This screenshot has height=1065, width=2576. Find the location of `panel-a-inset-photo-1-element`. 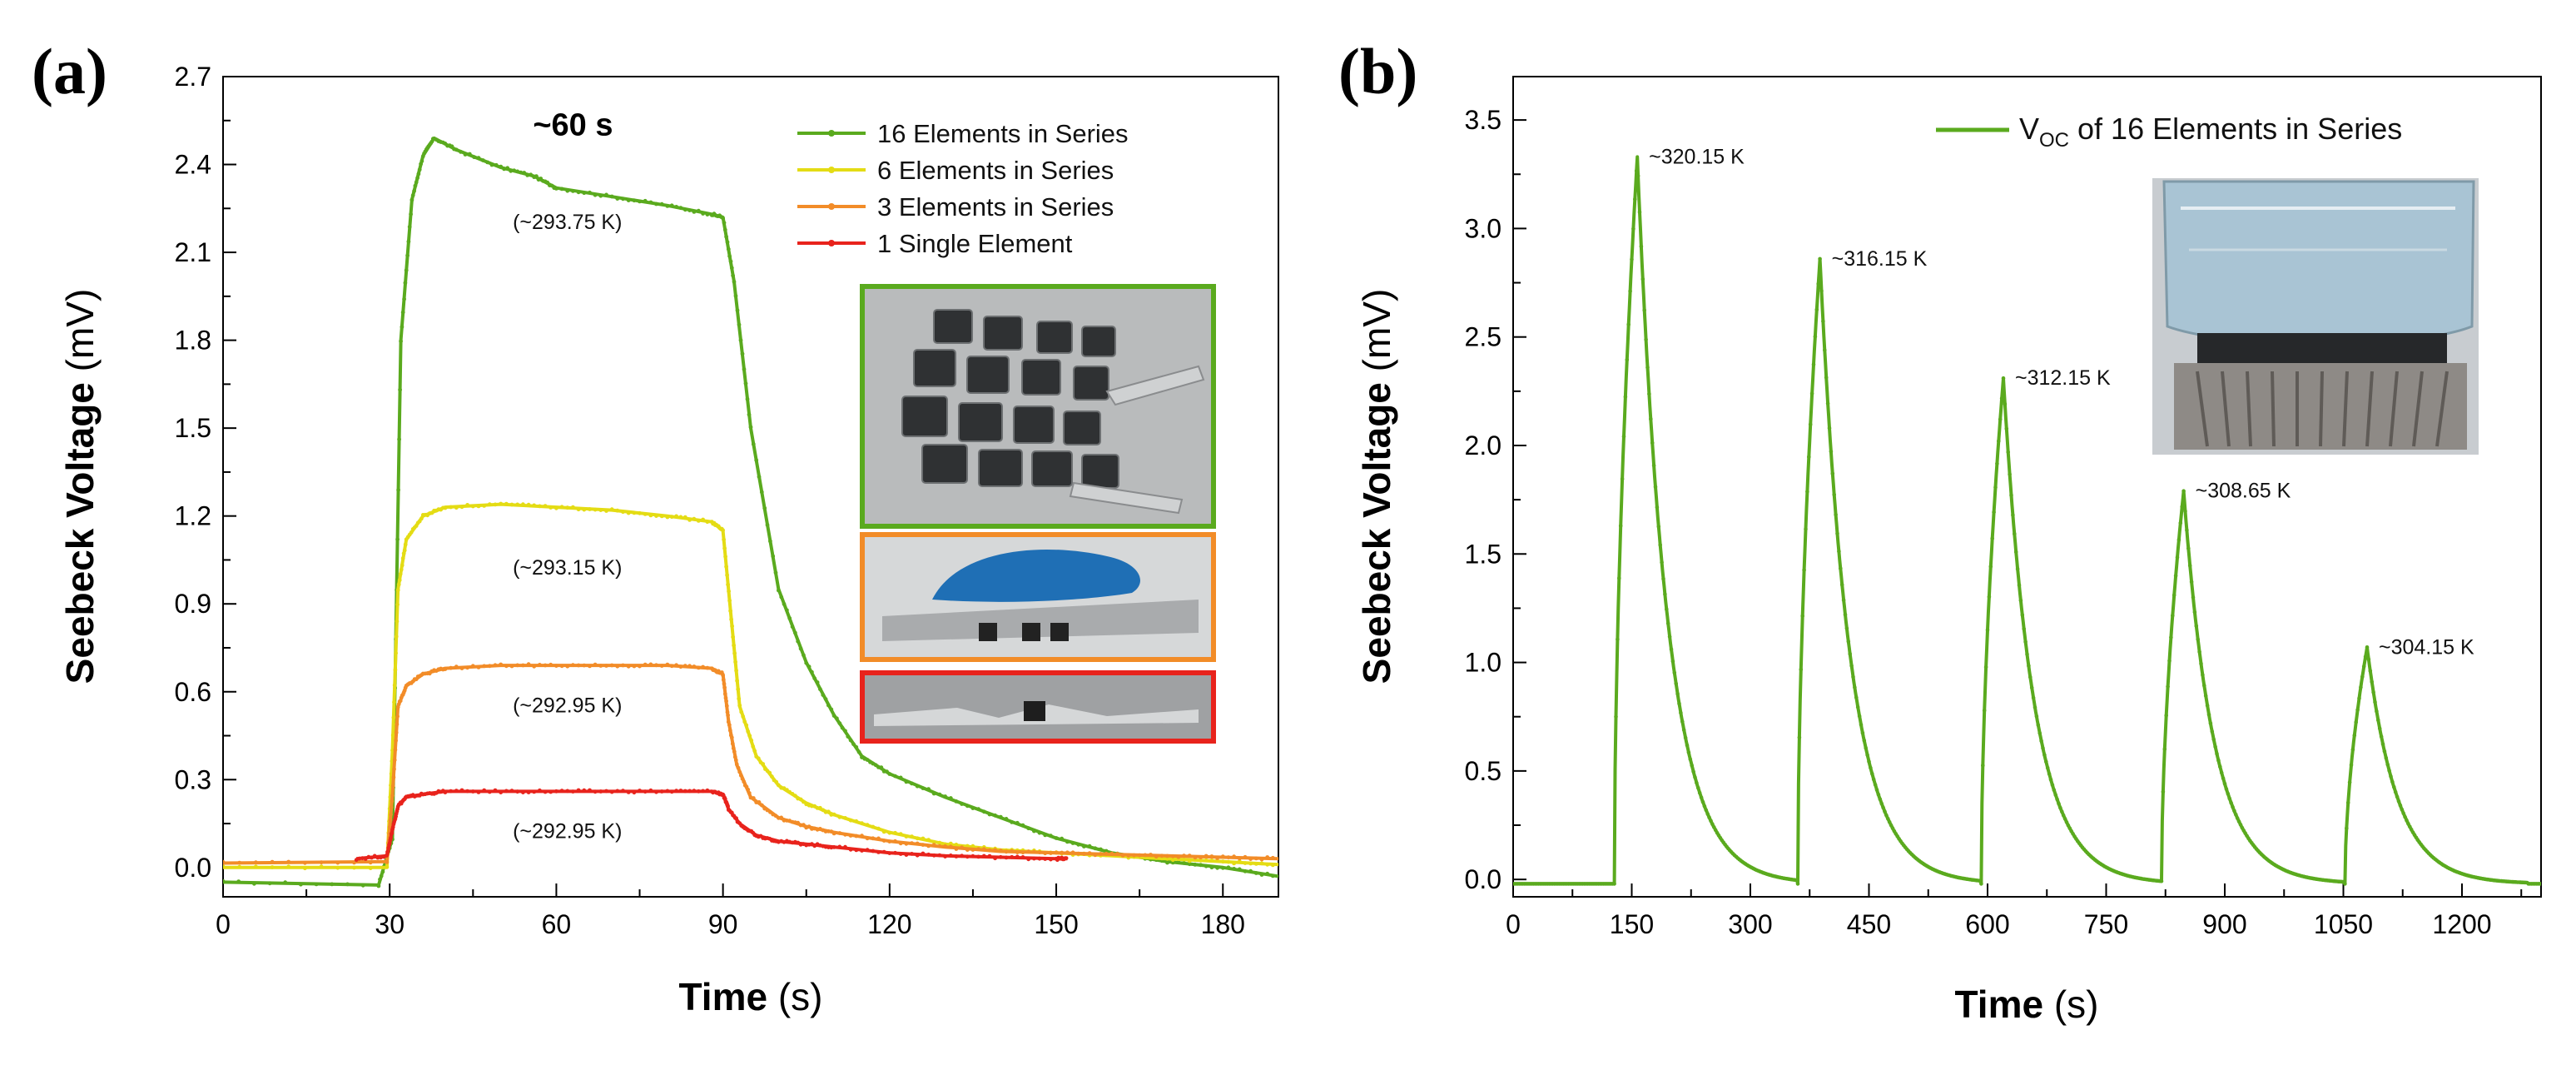

panel-a-inset-photo-1-element is located at coordinates (1038, 707).